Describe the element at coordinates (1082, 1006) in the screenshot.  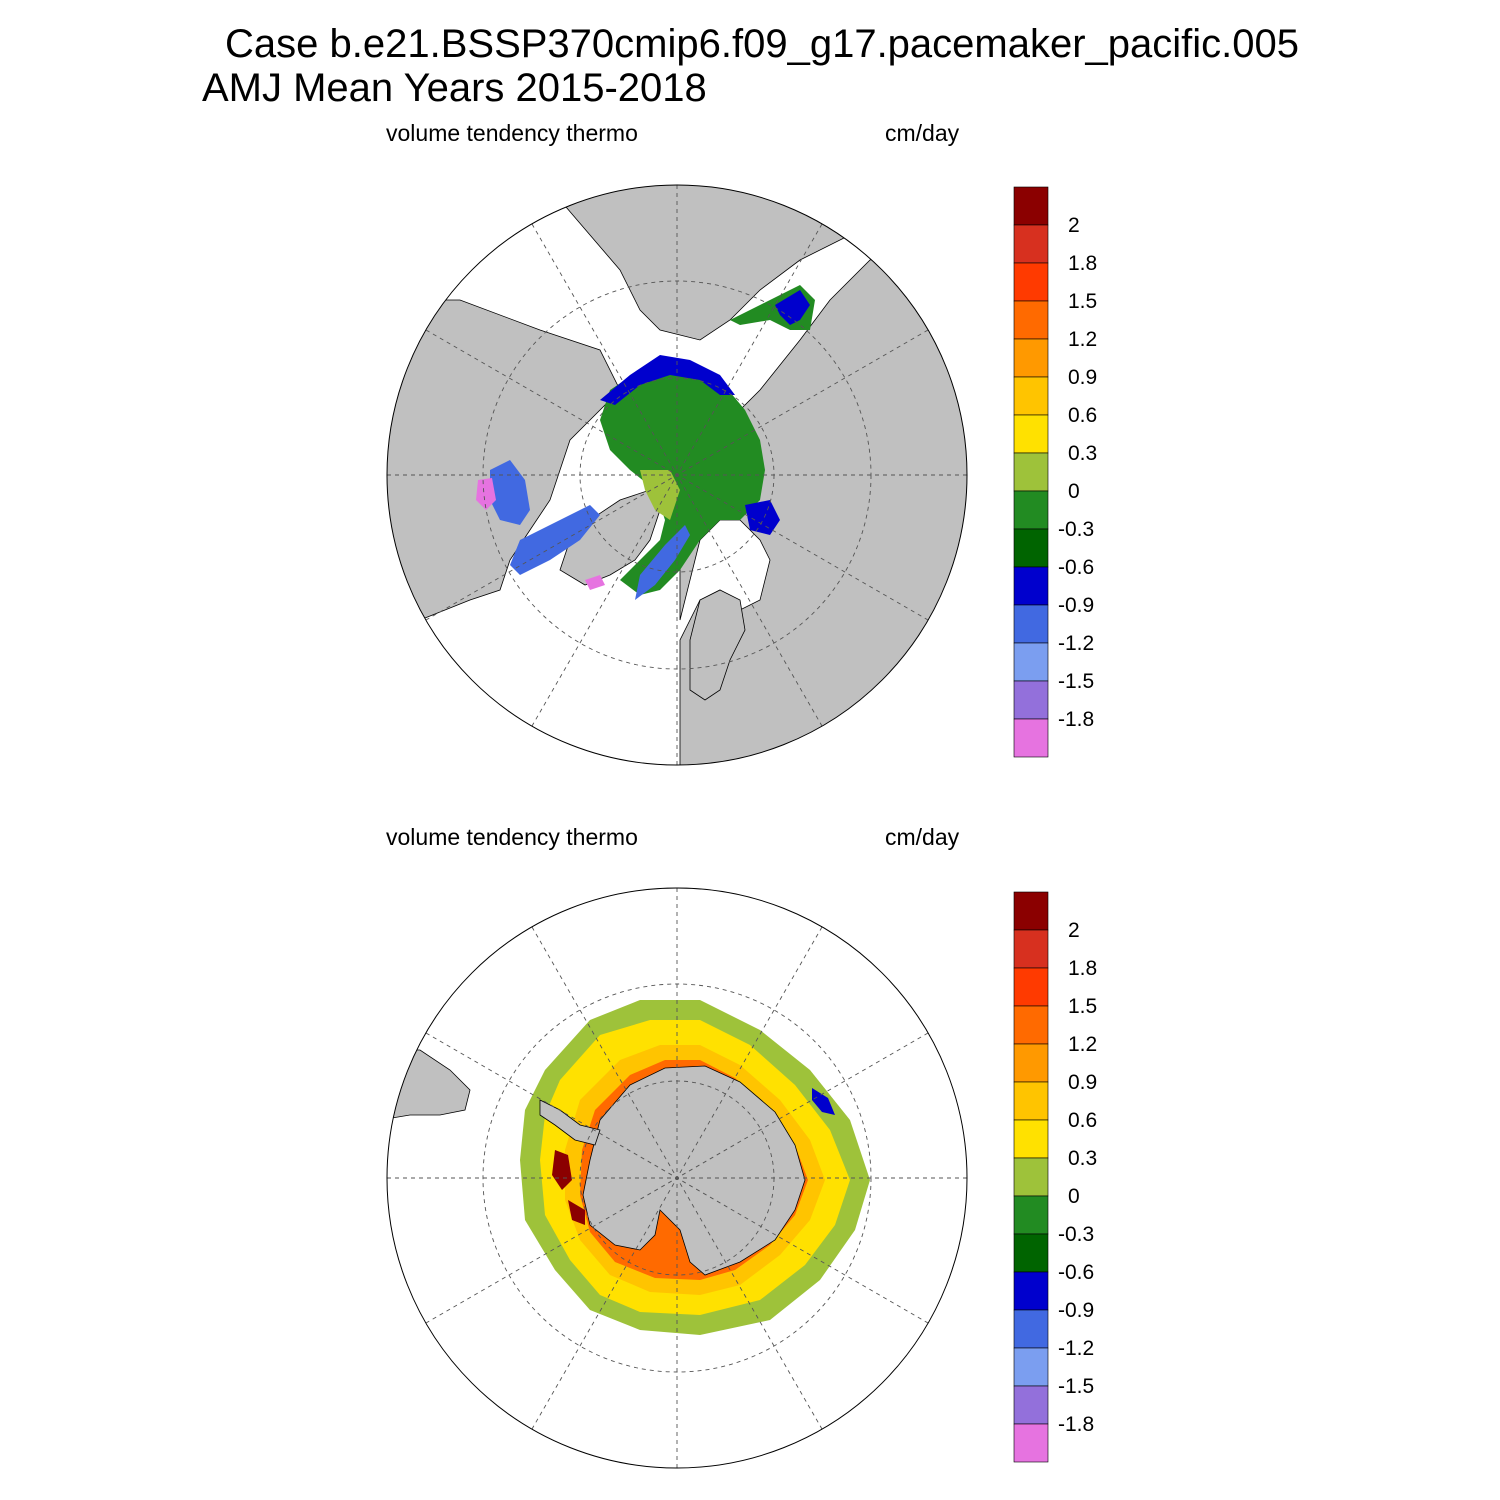
I see `bottom-colorbar-tick-label: 1.5` at that location.